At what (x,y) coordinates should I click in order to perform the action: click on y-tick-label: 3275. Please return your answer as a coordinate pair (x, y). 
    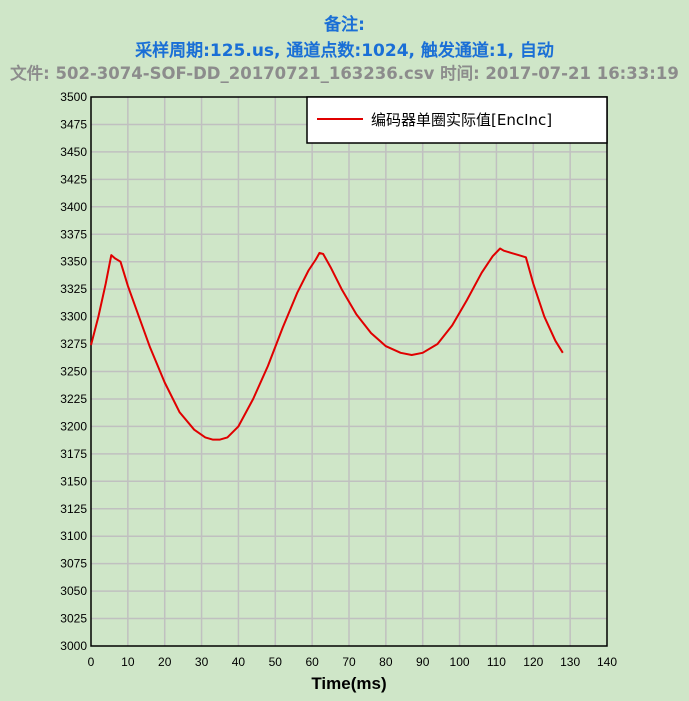
    Looking at the image, I should click on (73, 344).